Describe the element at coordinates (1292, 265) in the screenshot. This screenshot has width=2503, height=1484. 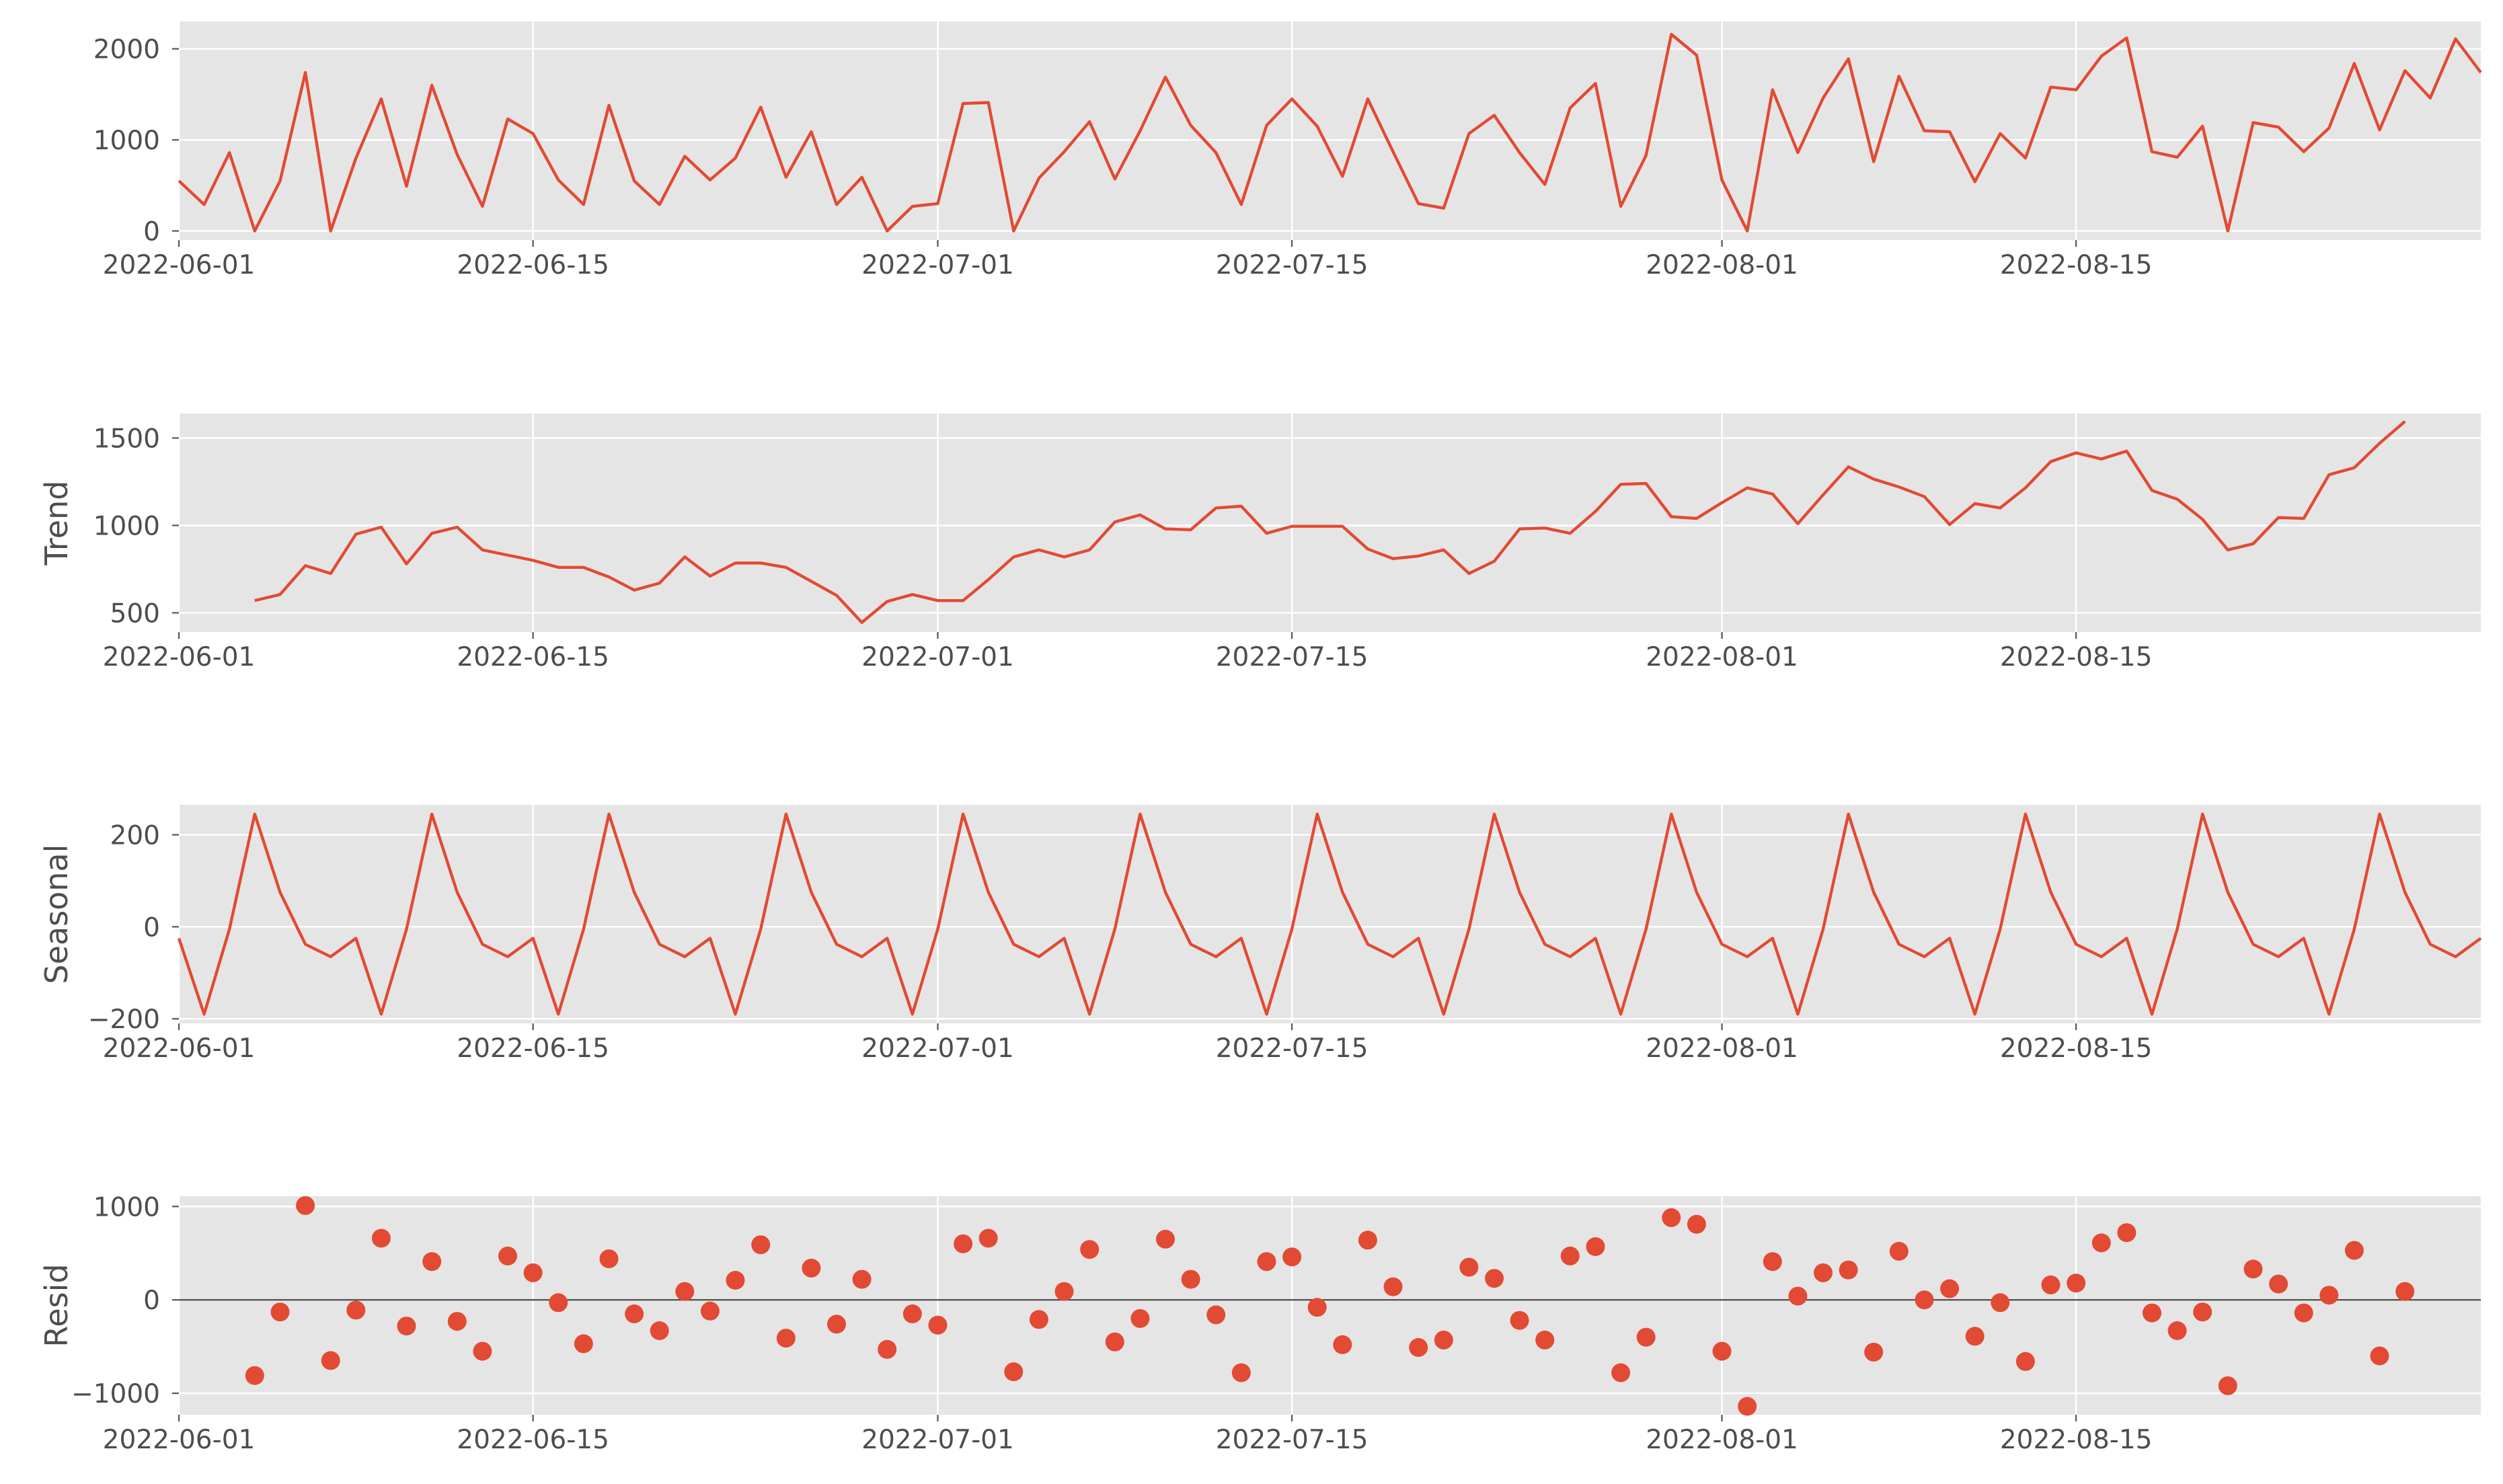
I see `observed-xtick-label: 2022-07-15` at that location.